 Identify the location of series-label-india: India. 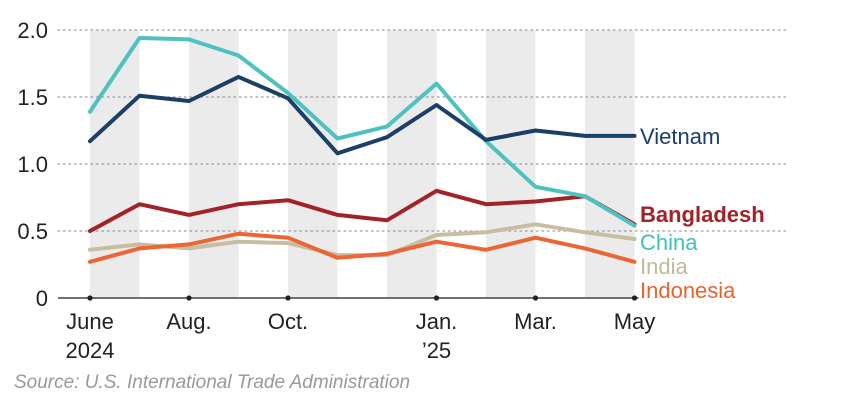
(664, 266).